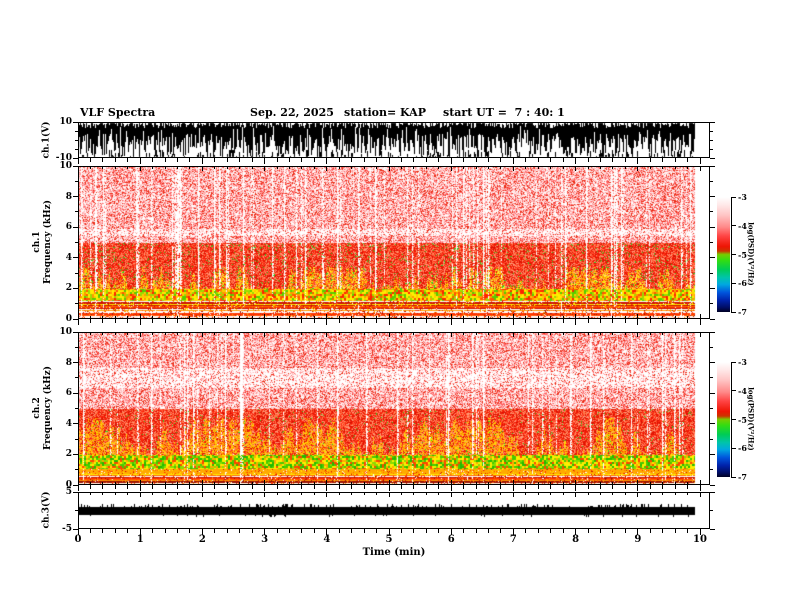 This screenshot has height=612, width=792. Describe the element at coordinates (68, 423) in the screenshot. I see `y-tick-label: 4` at that location.